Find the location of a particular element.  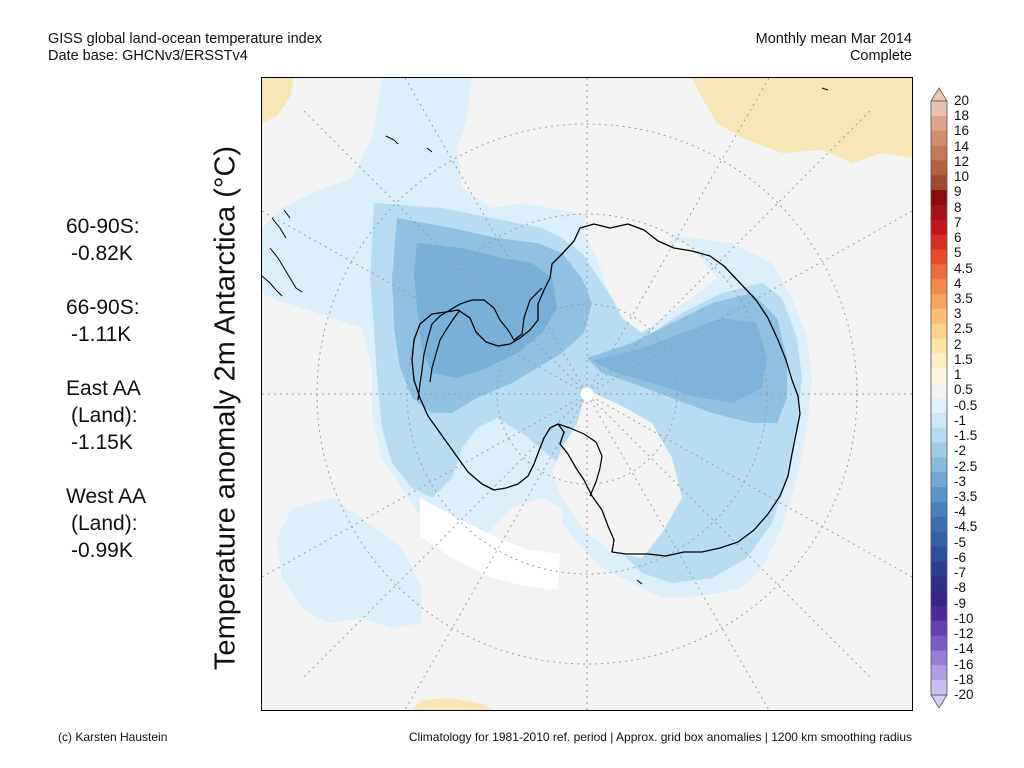

cold-anomaly-east-core is located at coordinates (679, 360).